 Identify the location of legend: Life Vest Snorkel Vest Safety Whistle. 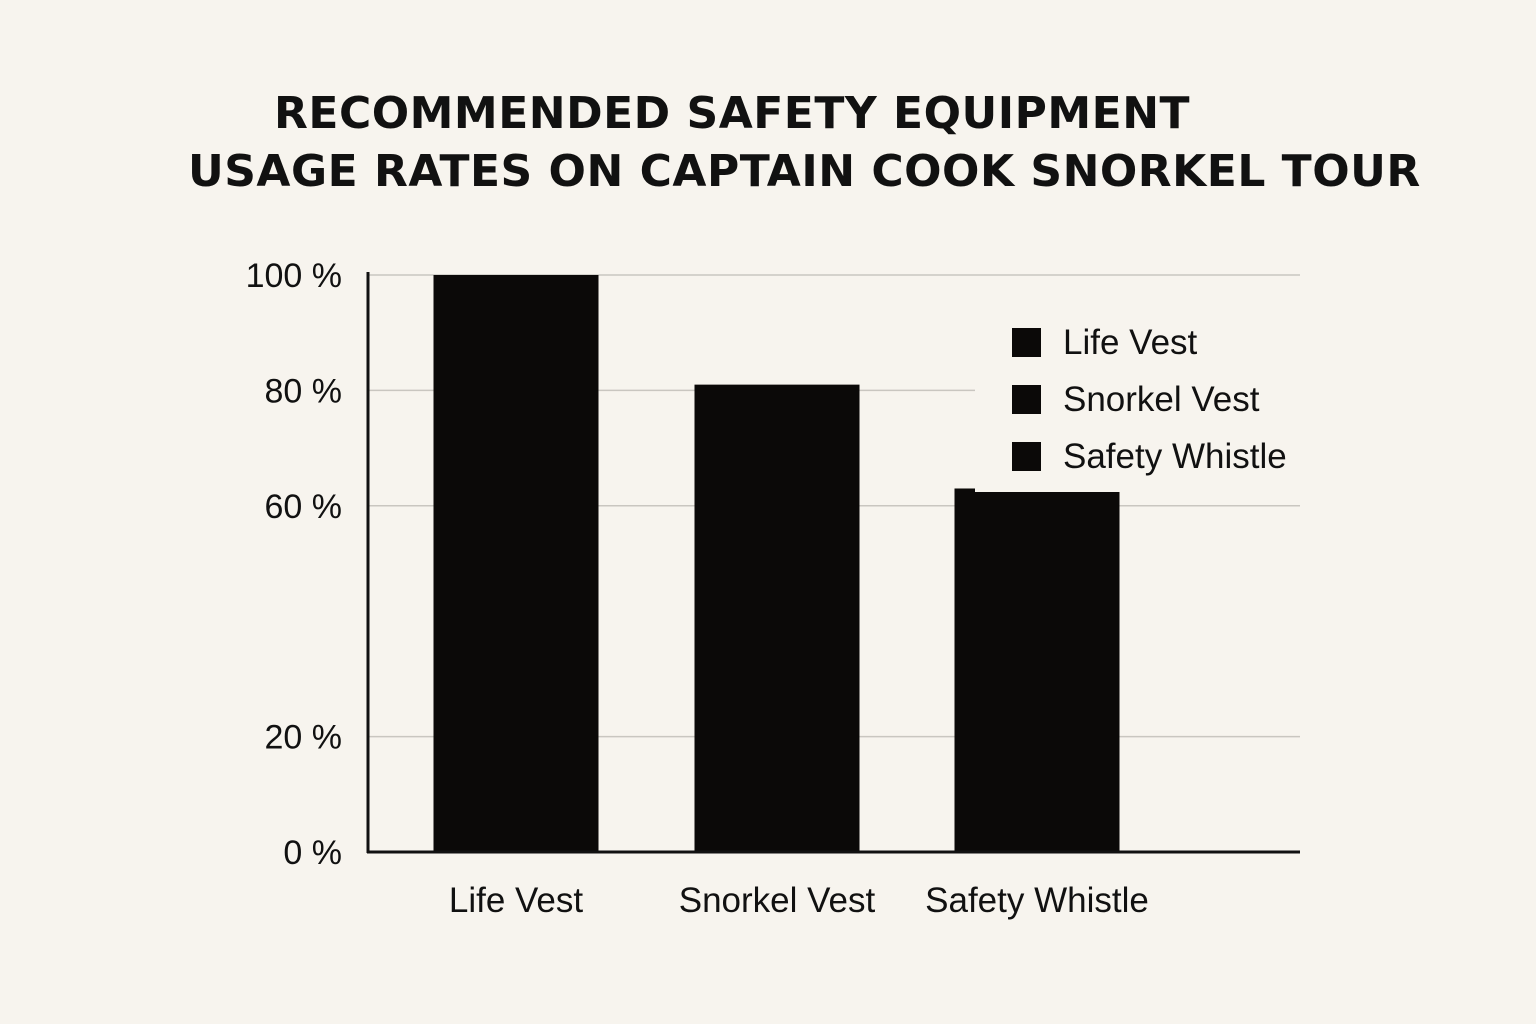
(1145, 402).